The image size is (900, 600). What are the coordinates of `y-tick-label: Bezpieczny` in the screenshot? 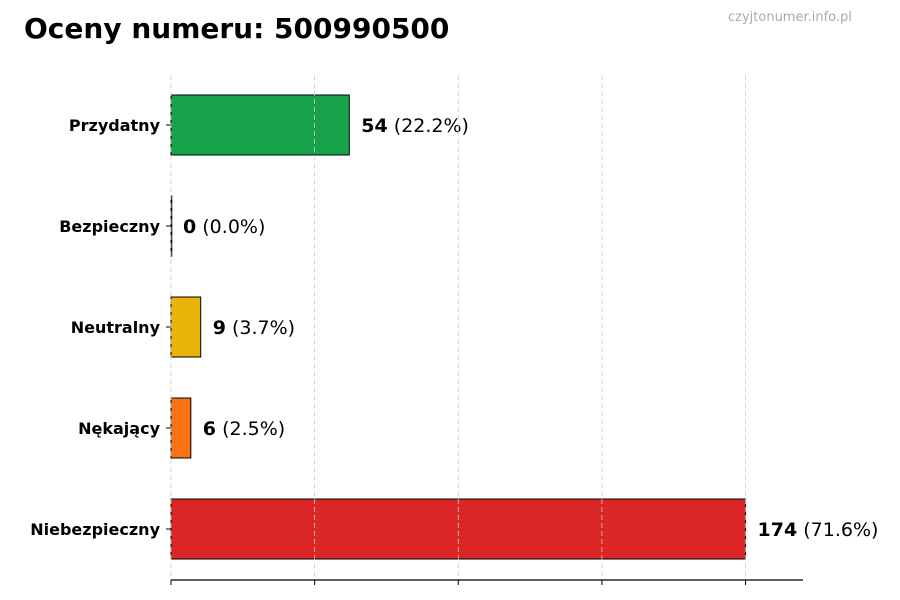 It's located at (109, 226).